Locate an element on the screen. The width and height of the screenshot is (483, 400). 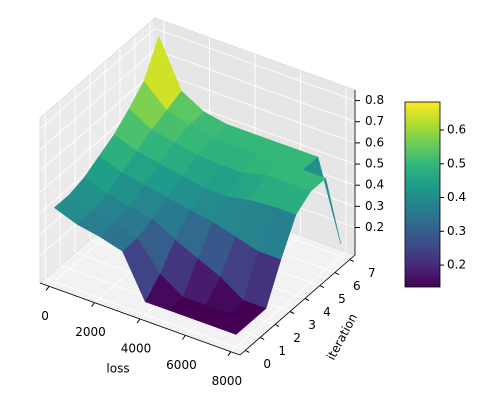
colorbar-tick-label: 0.4 is located at coordinates (456, 197).